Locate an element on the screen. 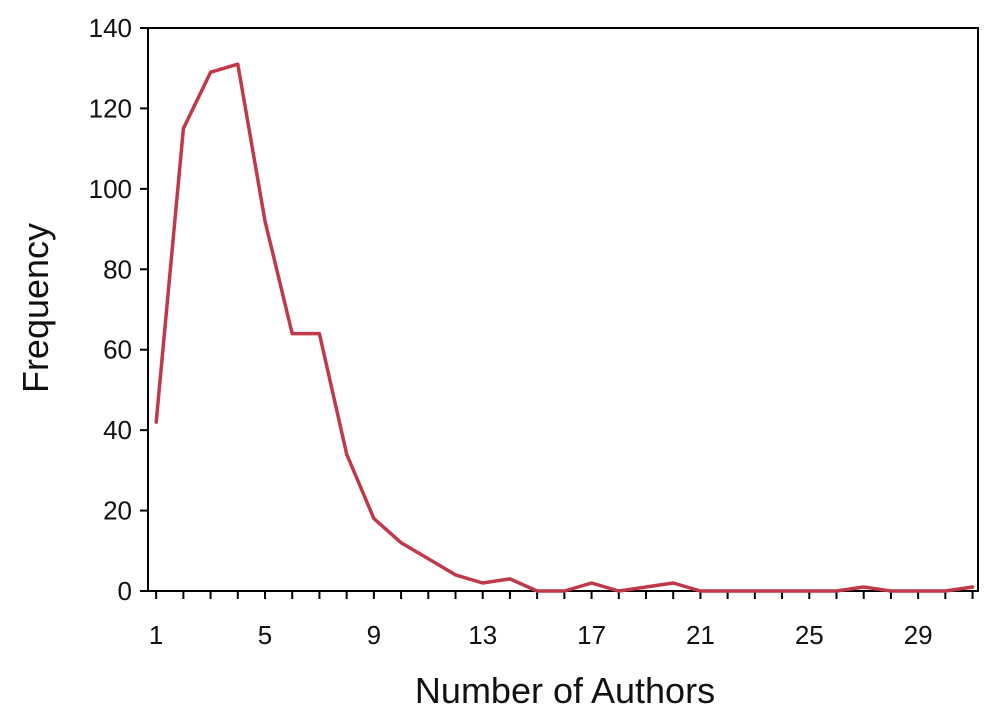 The width and height of the screenshot is (1001, 720). x-axis-ticks: 1 5 9 13 17 21 25 29 is located at coordinates (561, 620).